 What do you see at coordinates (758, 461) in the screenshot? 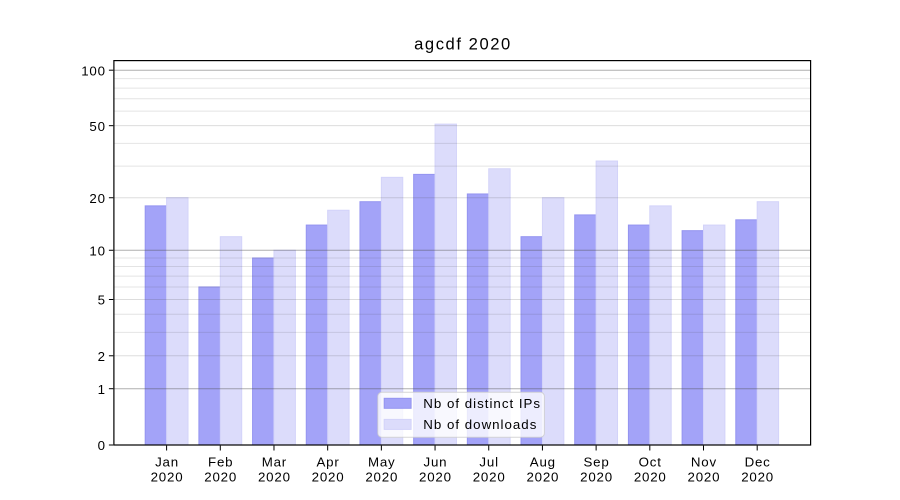
I see `svg-text: Dec` at bounding box center [758, 461].